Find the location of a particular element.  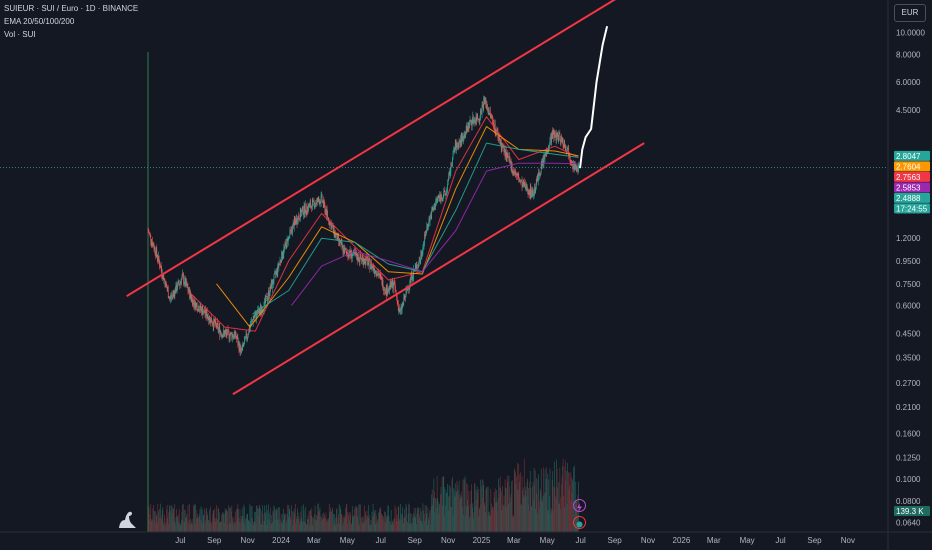

price-tag is located at coordinates (912, 187).